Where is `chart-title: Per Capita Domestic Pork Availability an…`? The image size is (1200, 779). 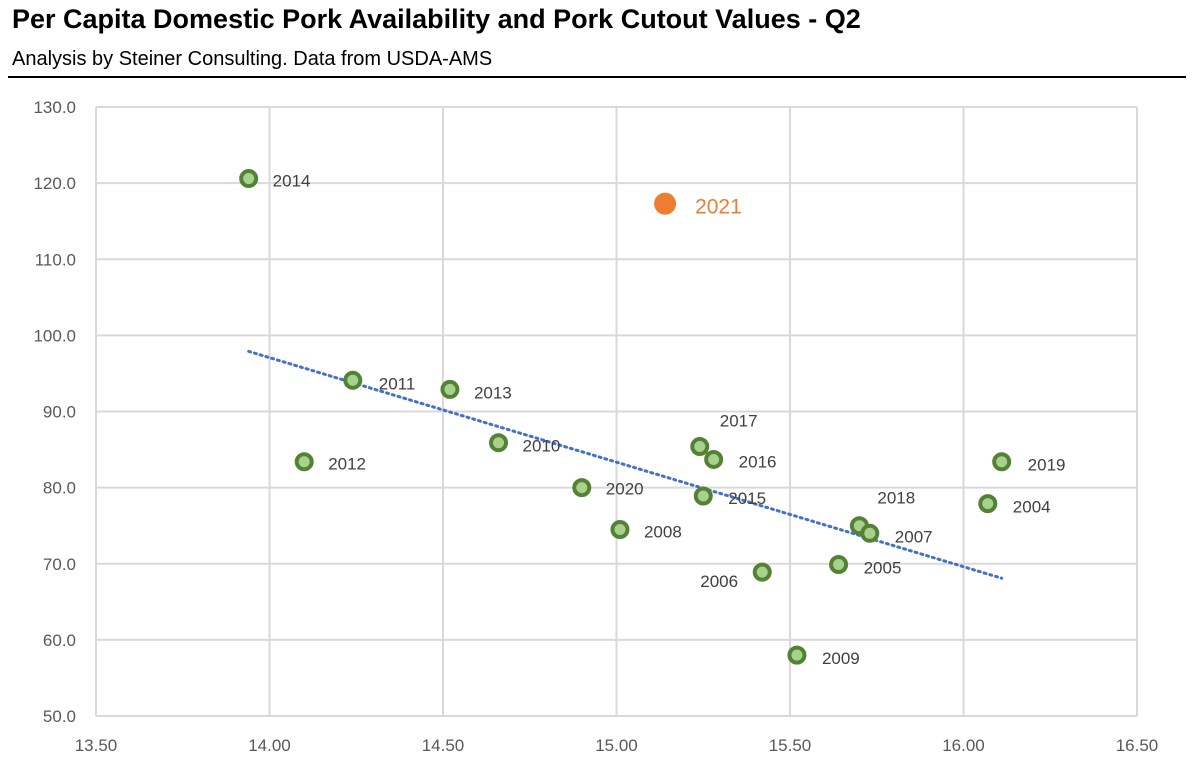
chart-title: Per Capita Domestic Pork Availability an… is located at coordinates (436, 19).